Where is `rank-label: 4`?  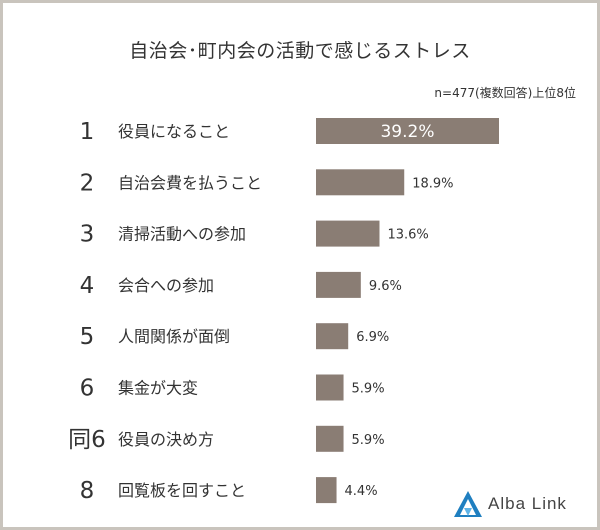
rank-label: 4 is located at coordinates (87, 286).